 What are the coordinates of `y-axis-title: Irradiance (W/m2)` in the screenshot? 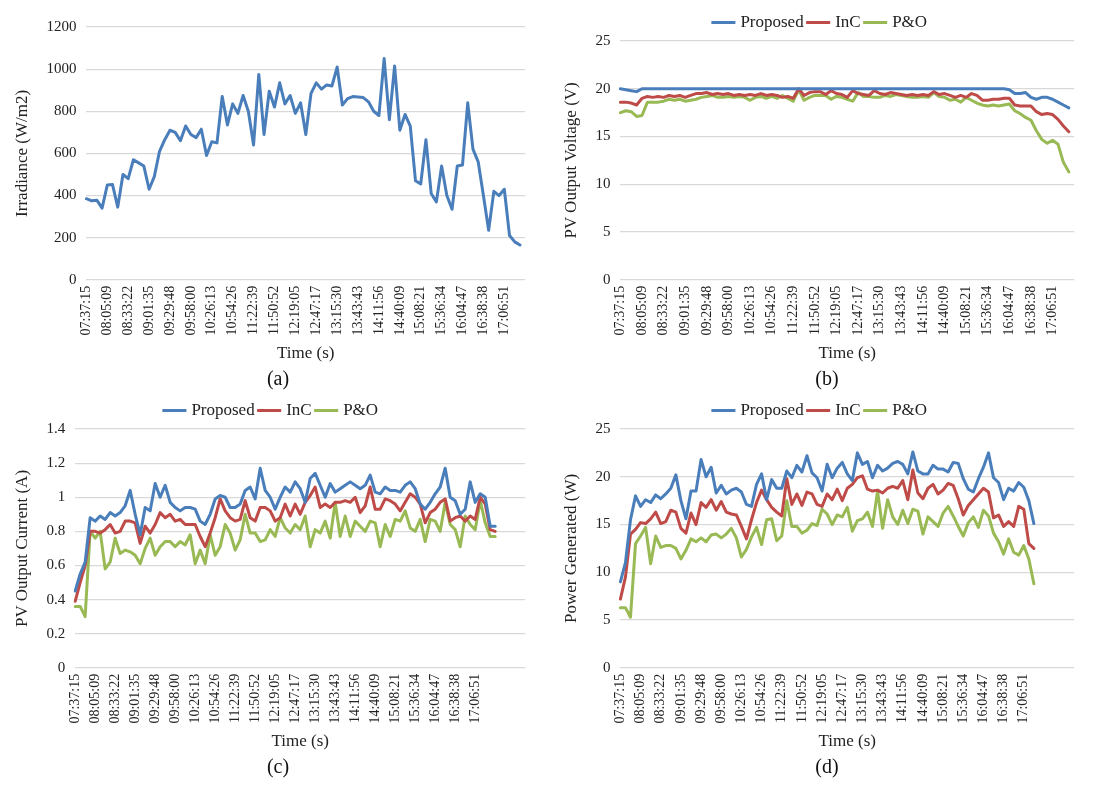 It's located at (21, 153).